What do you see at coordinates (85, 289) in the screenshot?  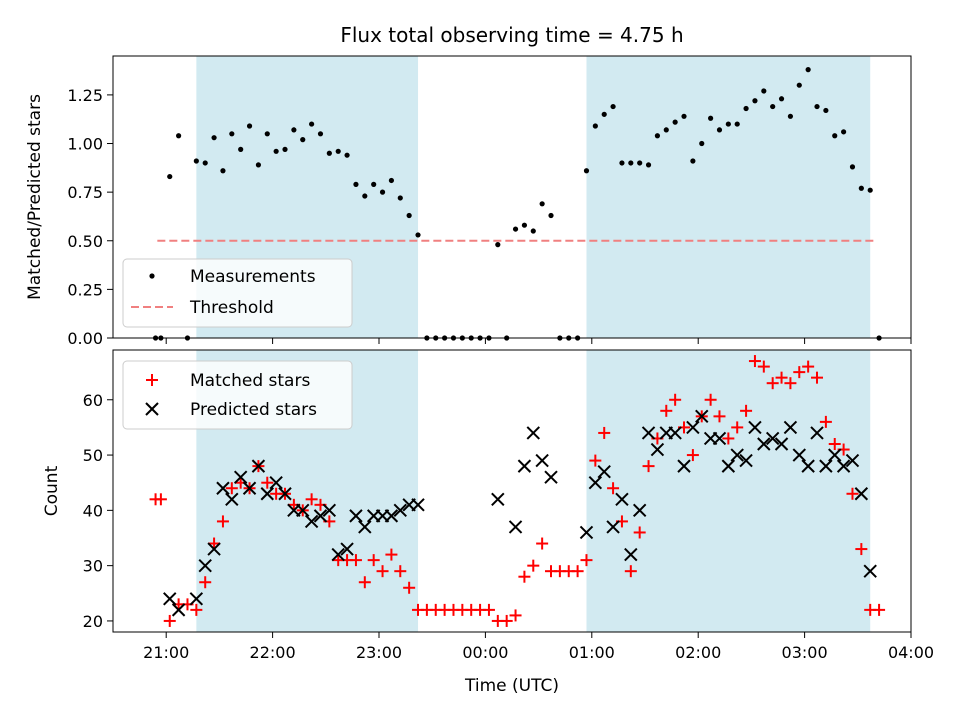 I see `y-tick-label: 0.25` at bounding box center [85, 289].